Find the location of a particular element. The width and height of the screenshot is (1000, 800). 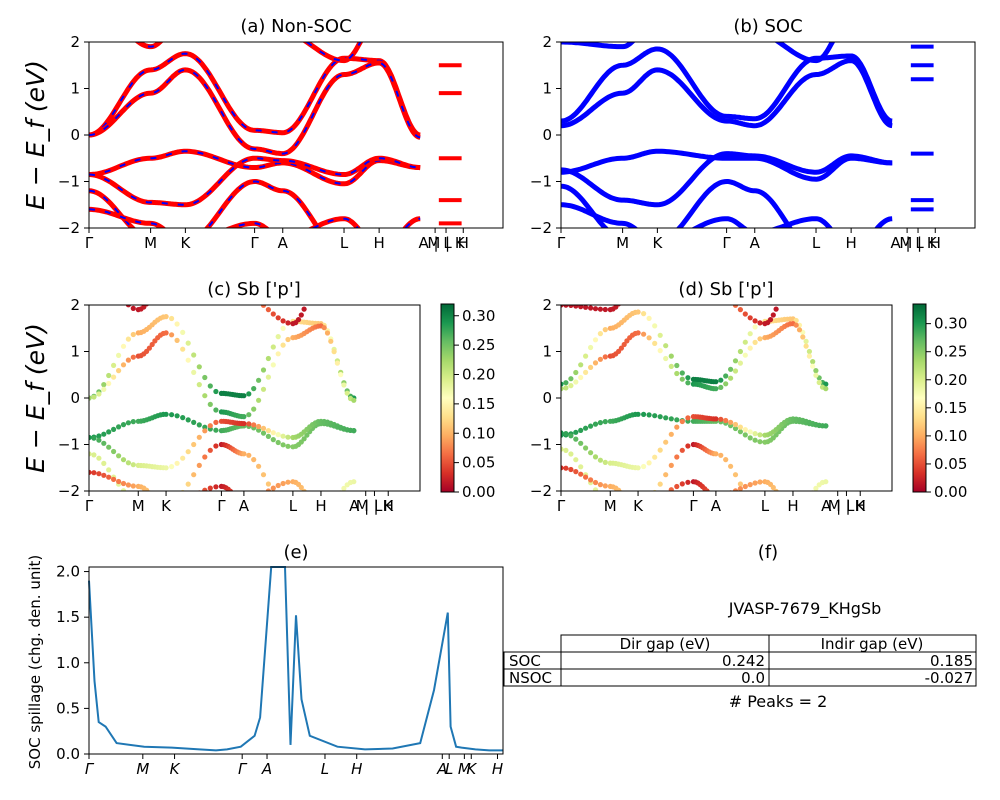

cbar-d-tick-label: 0.15 is located at coordinates (950, 408).